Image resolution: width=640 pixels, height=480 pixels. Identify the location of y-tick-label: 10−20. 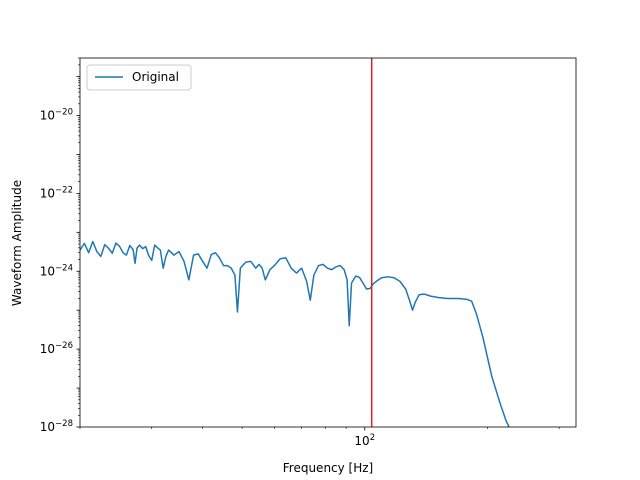
(56, 115).